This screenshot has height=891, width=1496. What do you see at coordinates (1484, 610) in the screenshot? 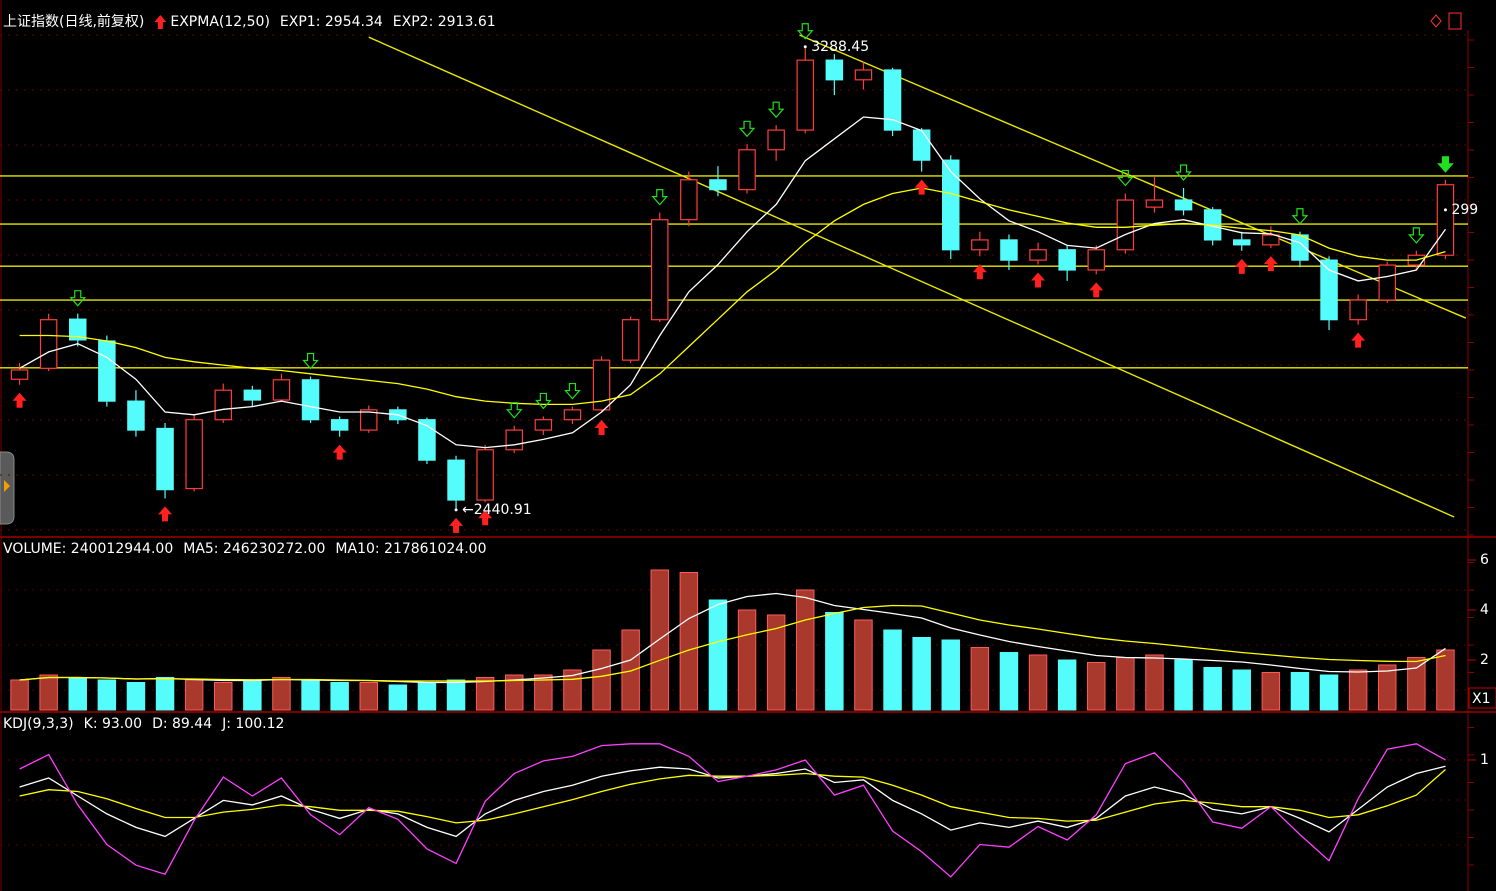
I see `y-tick-label: 4` at bounding box center [1484, 610].